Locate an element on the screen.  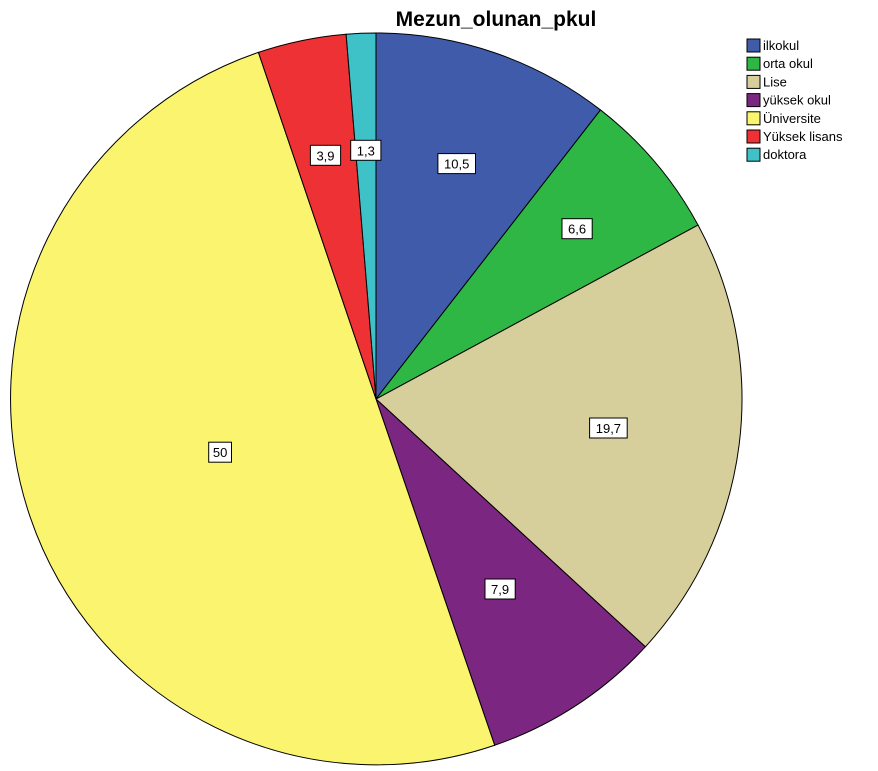
data-label-value: 19,7 is located at coordinates (608, 428).